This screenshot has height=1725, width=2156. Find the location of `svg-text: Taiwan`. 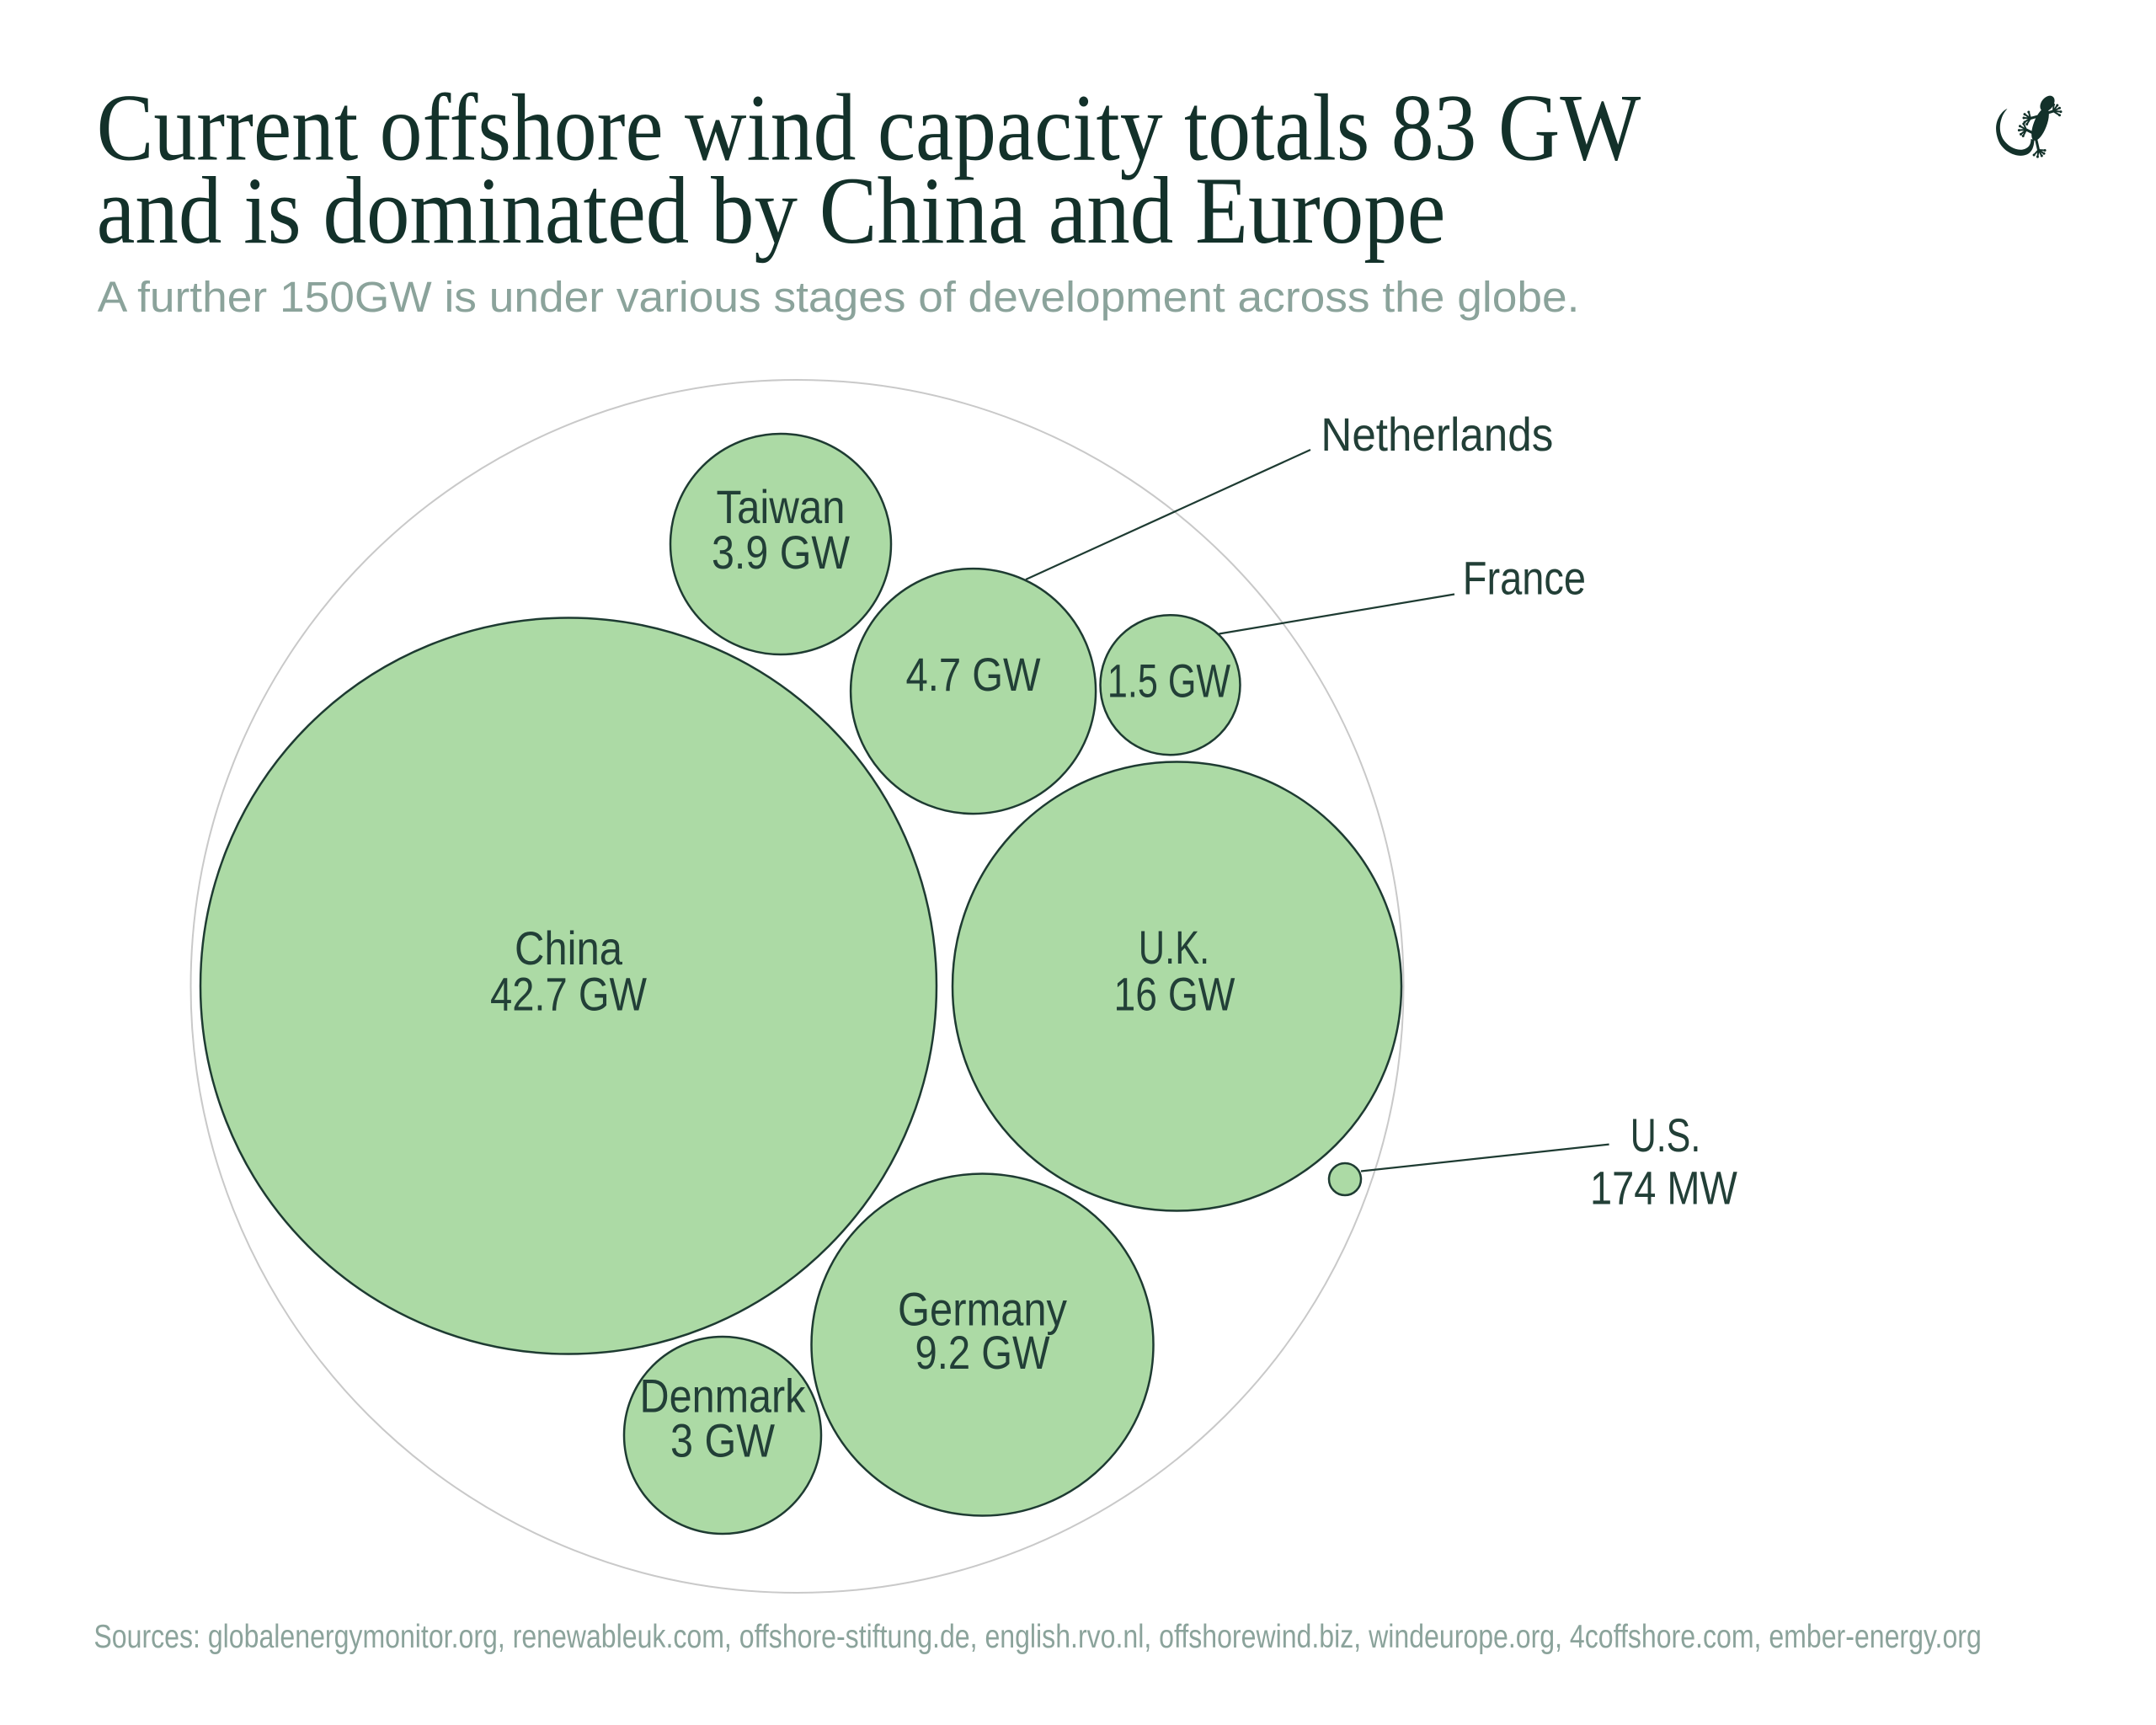

svg-text: Taiwan is located at coordinates (780, 507).